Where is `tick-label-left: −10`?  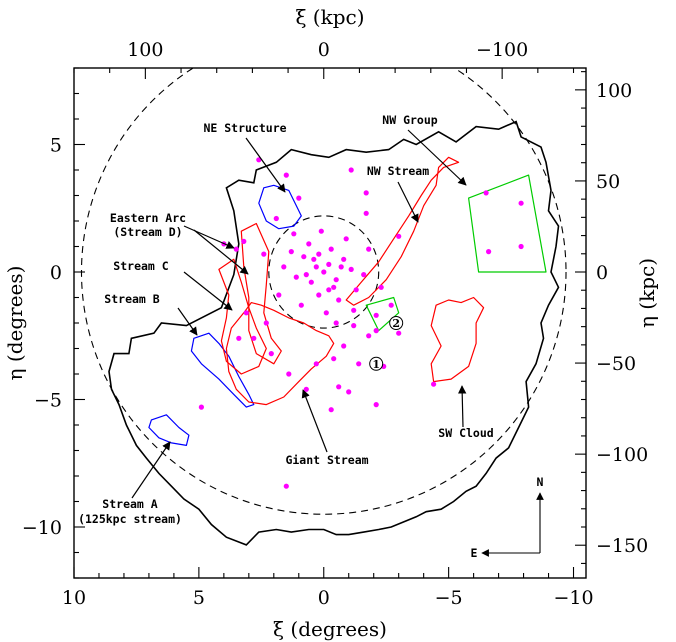 tick-label-left: −10 is located at coordinates (42, 528).